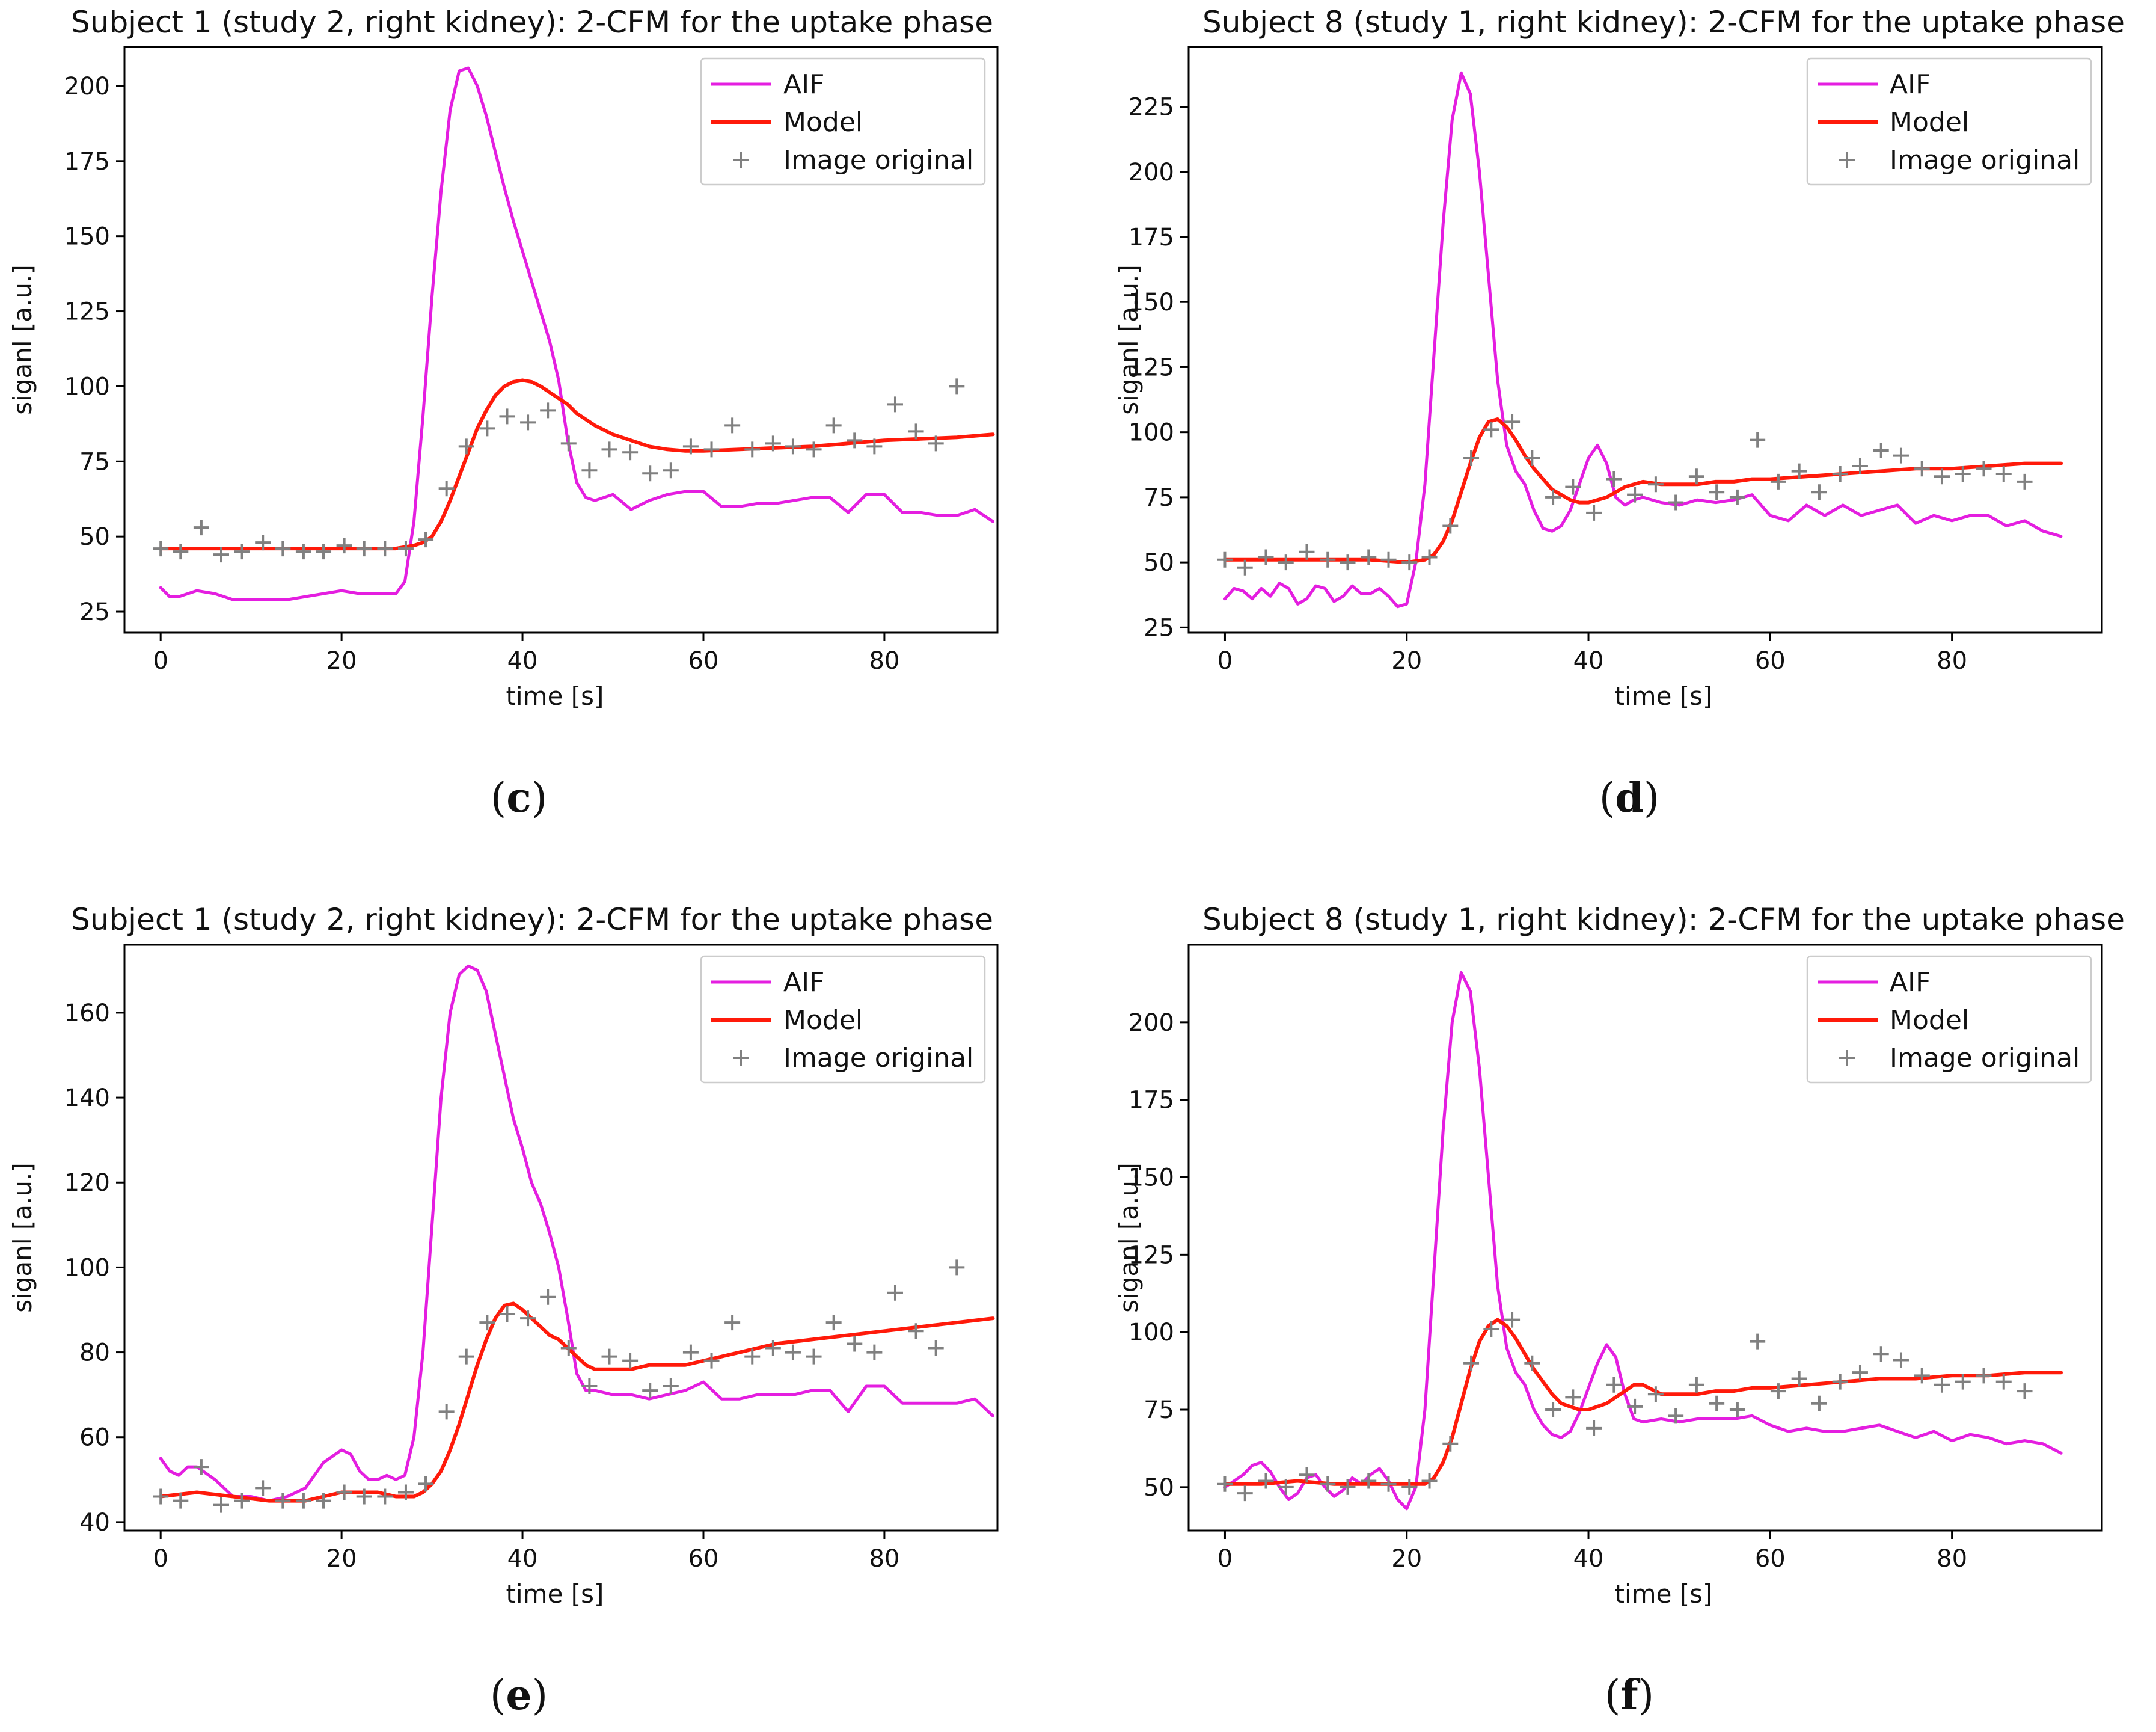 Image resolution: width=2156 pixels, height=1732 pixels. What do you see at coordinates (87, 1013) in the screenshot?
I see `panel-e-ytick-label: 160` at bounding box center [87, 1013].